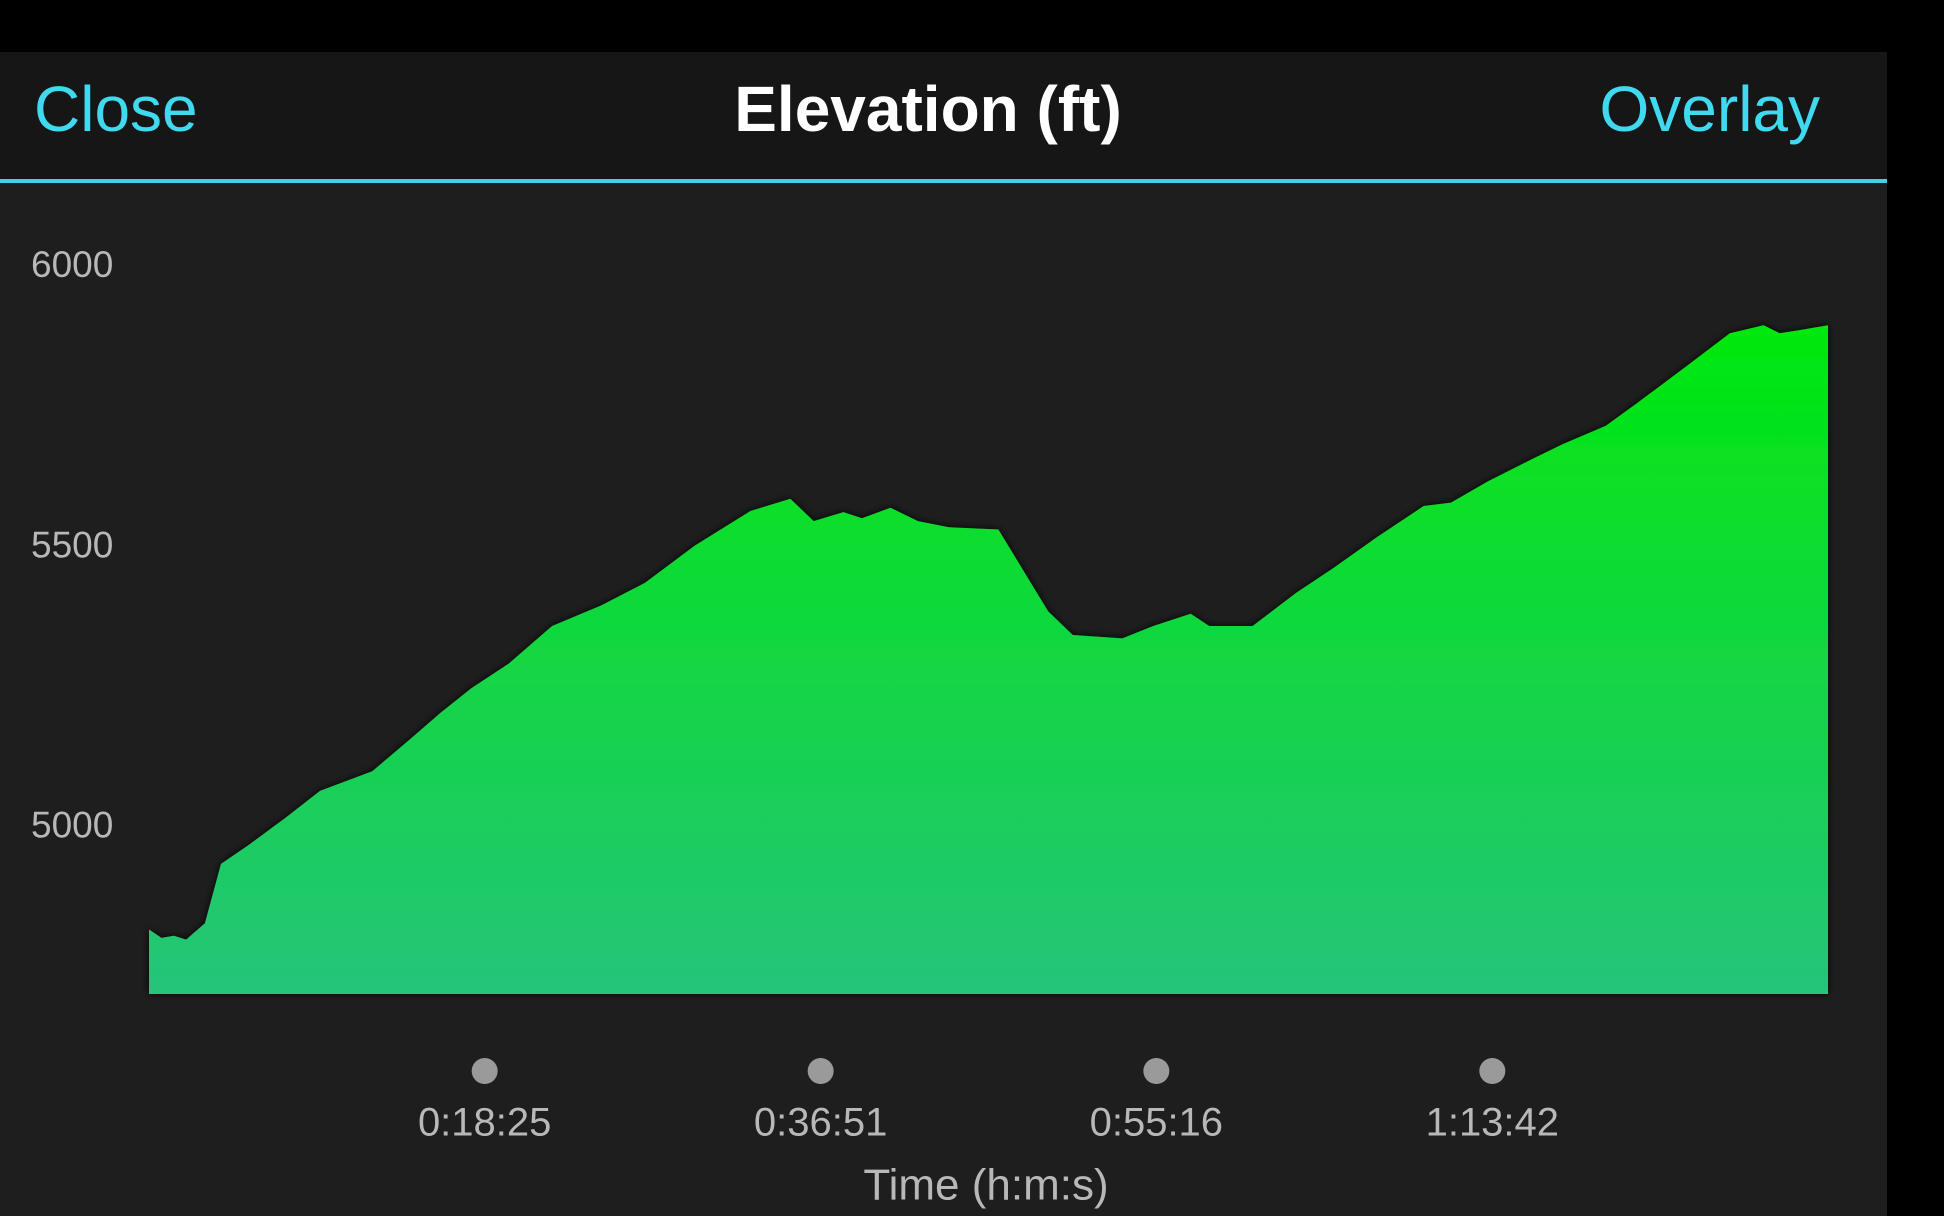 The height and width of the screenshot is (1216, 1944). I want to click on title: Elevation (ft), so click(928, 109).